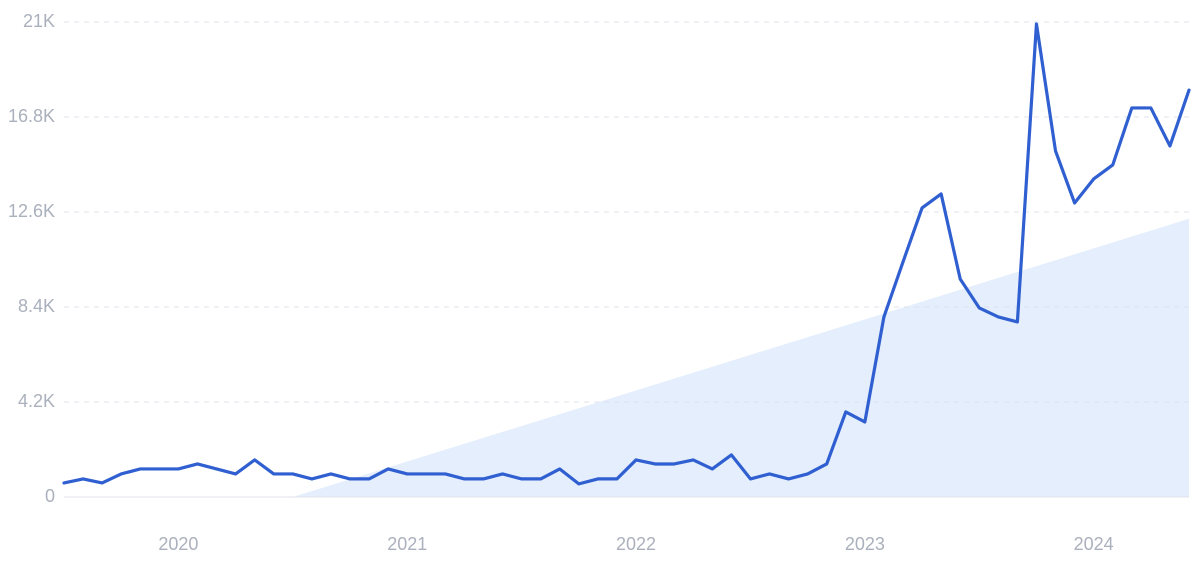 This screenshot has width=1200, height=564. What do you see at coordinates (31, 211) in the screenshot?
I see `y-tick-label: 12.6K` at bounding box center [31, 211].